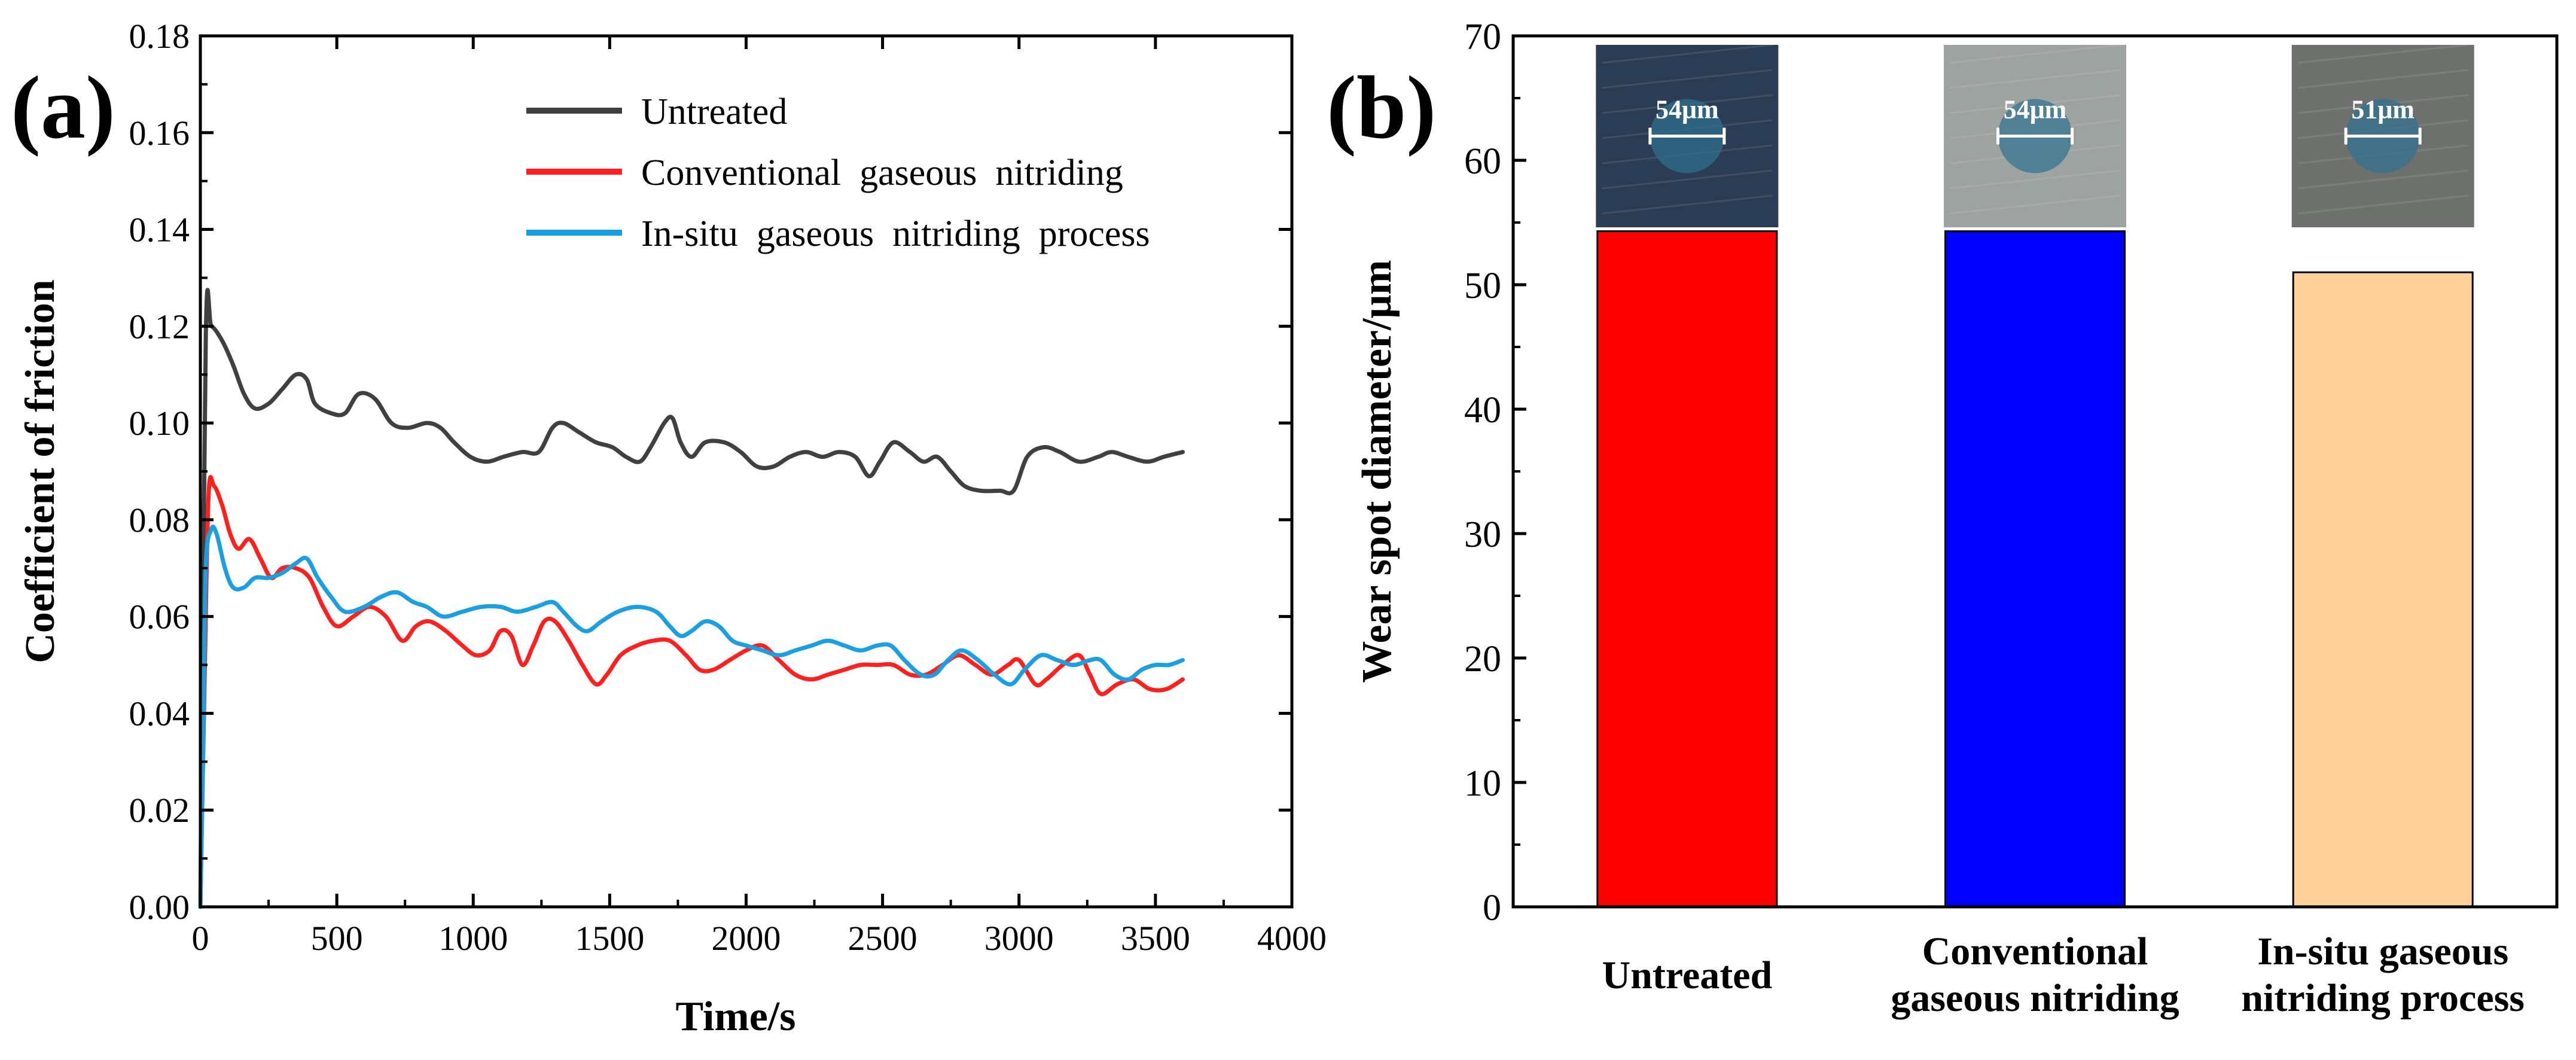 Image resolution: width=2576 pixels, height=1060 pixels. What do you see at coordinates (160, 133) in the screenshot?
I see `panel-a-y-tick-label: 0.16` at bounding box center [160, 133].